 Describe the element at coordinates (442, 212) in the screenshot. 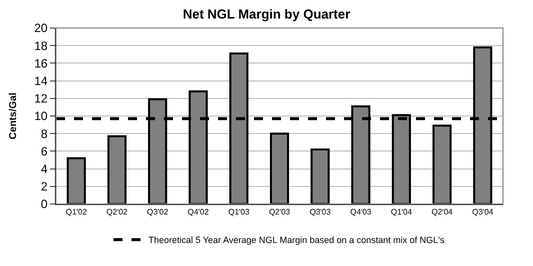

I see `x-tick-label: Q2'04` at that location.